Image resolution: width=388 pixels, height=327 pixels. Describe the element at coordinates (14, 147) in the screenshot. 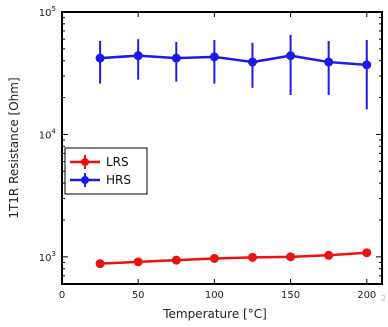

I see `y-axis-title: 1T1R Resistance [Ohm]` at that location.